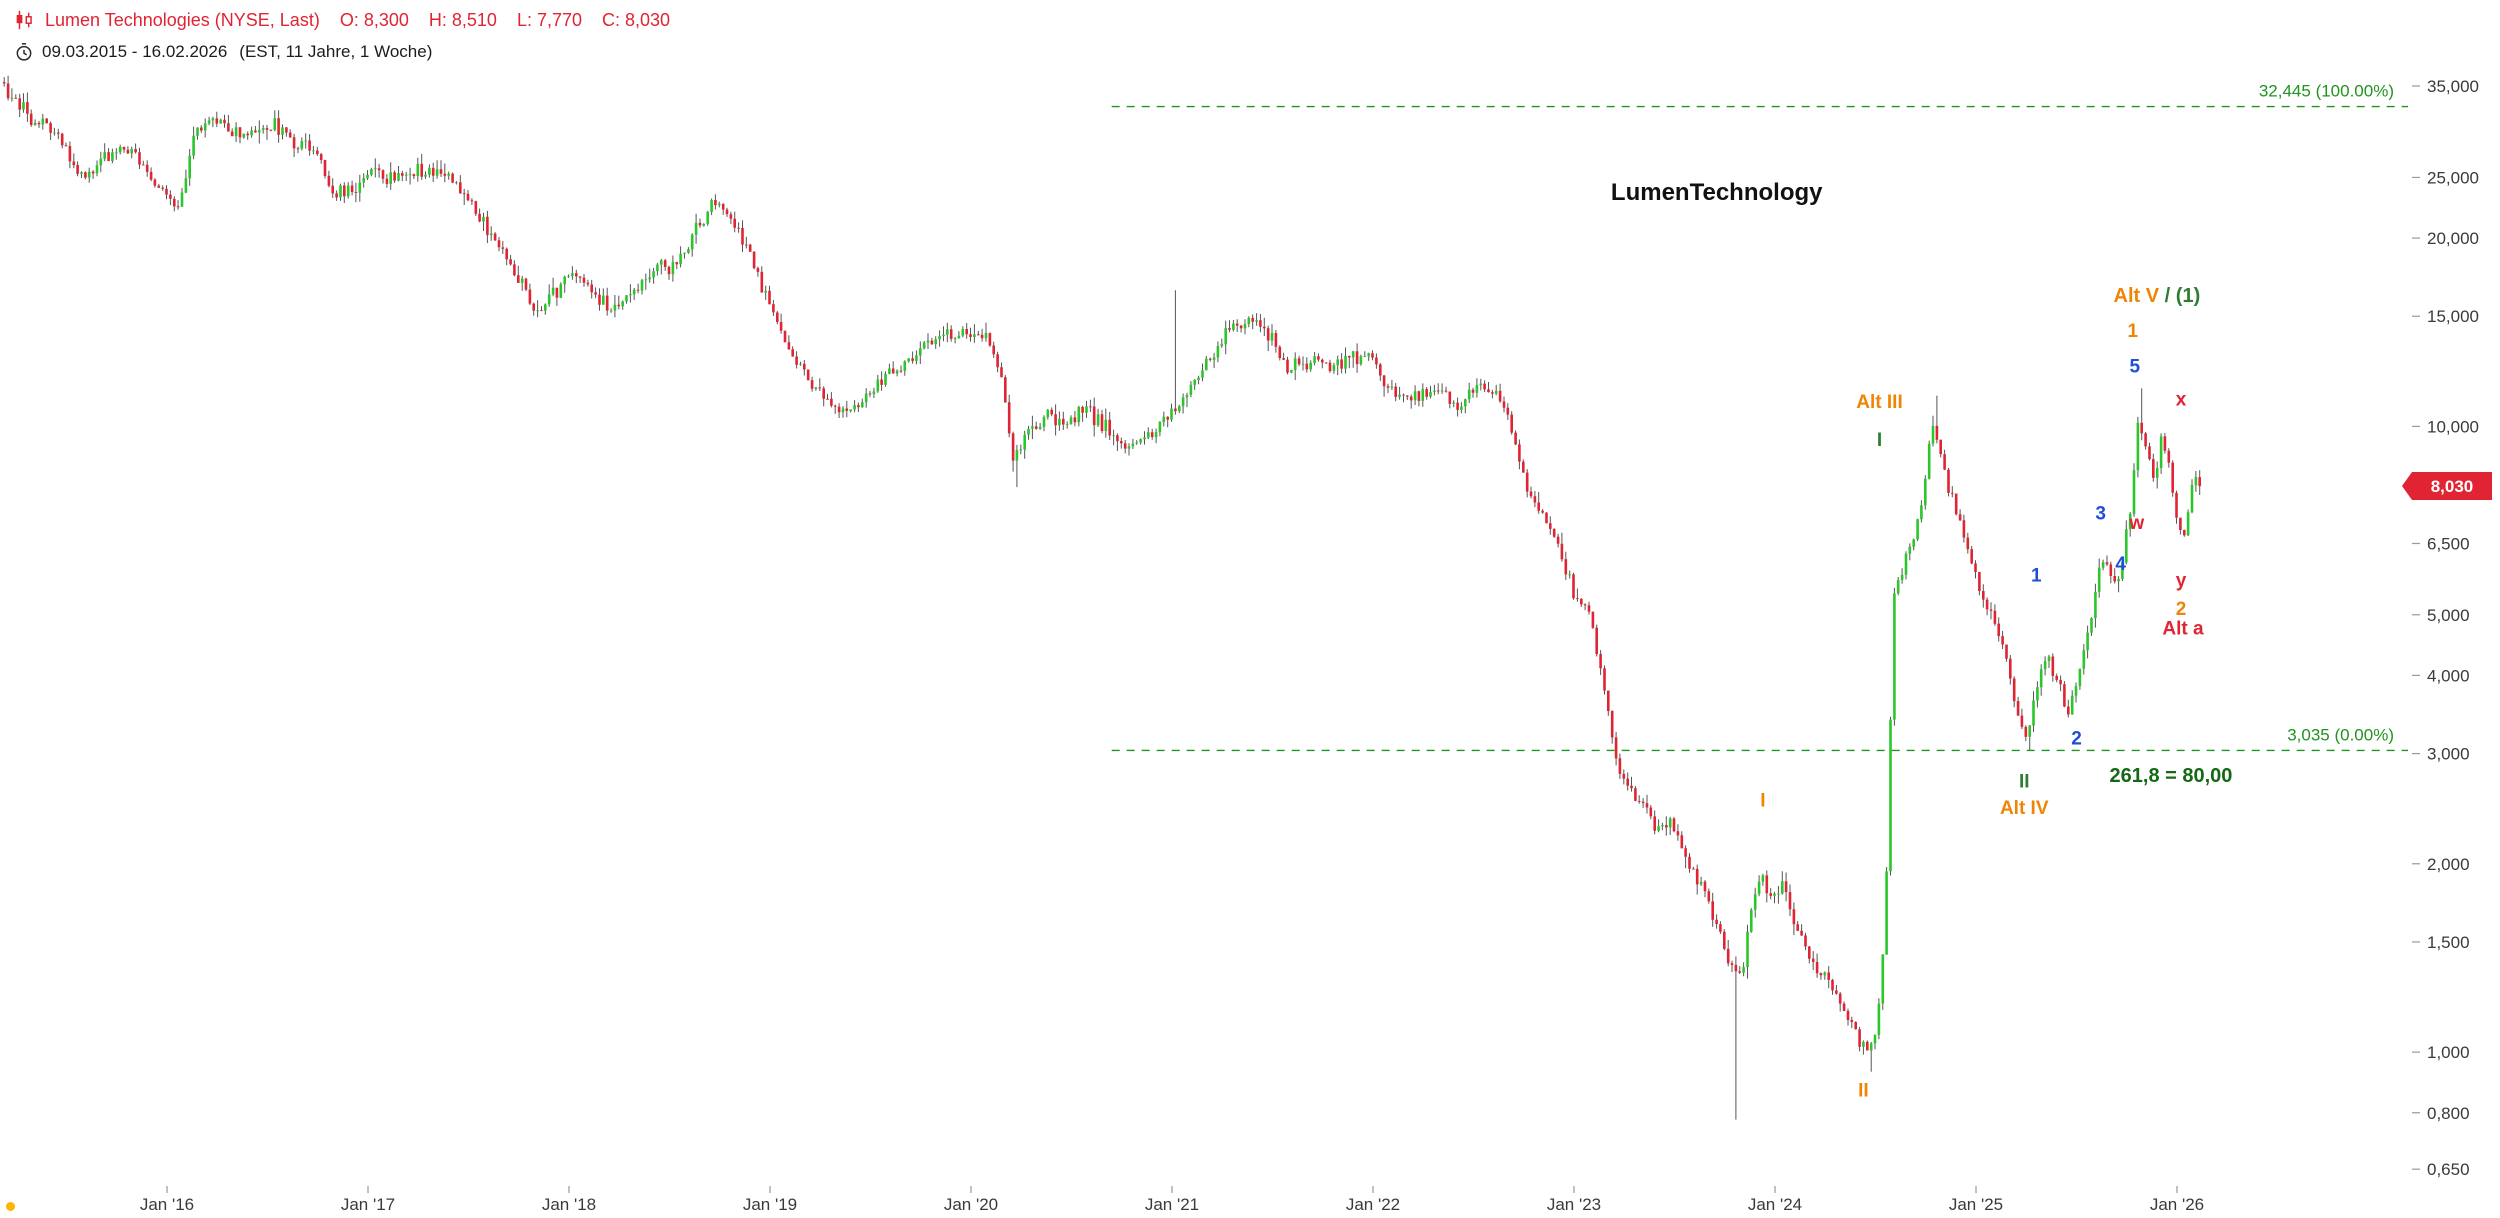 The height and width of the screenshot is (1218, 2500). What do you see at coordinates (2453, 177) in the screenshot?
I see `y-tick-label: 25,000` at bounding box center [2453, 177].